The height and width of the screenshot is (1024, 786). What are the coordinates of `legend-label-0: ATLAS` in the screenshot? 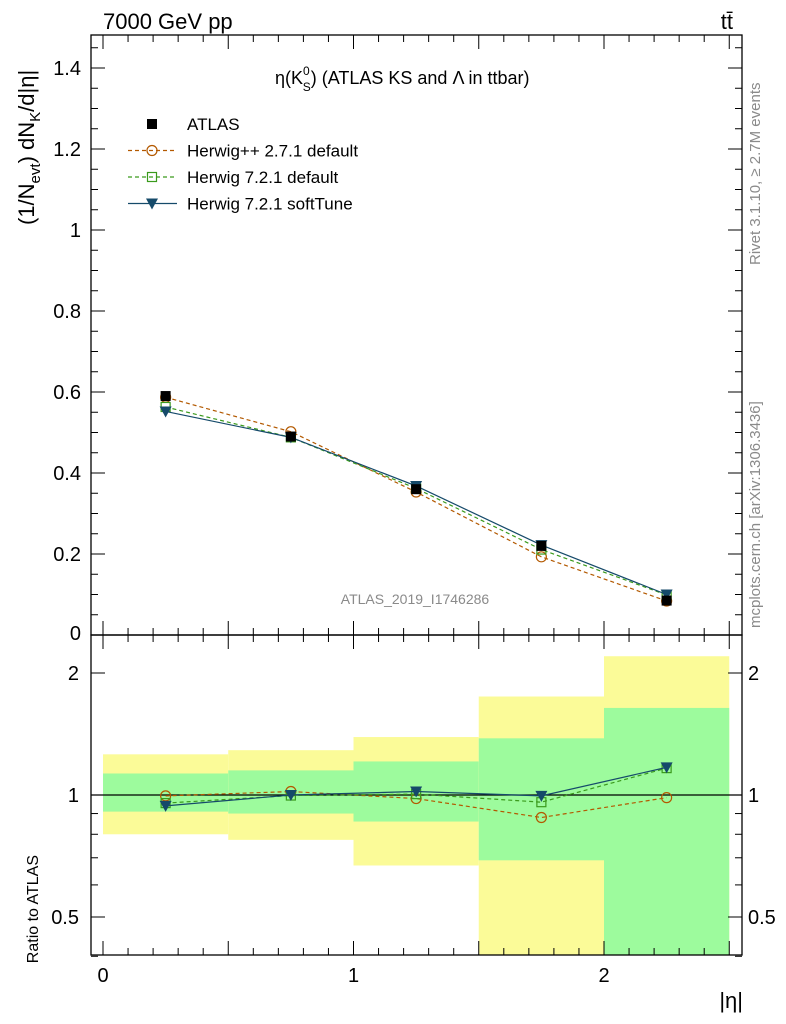 It's located at (213, 124).